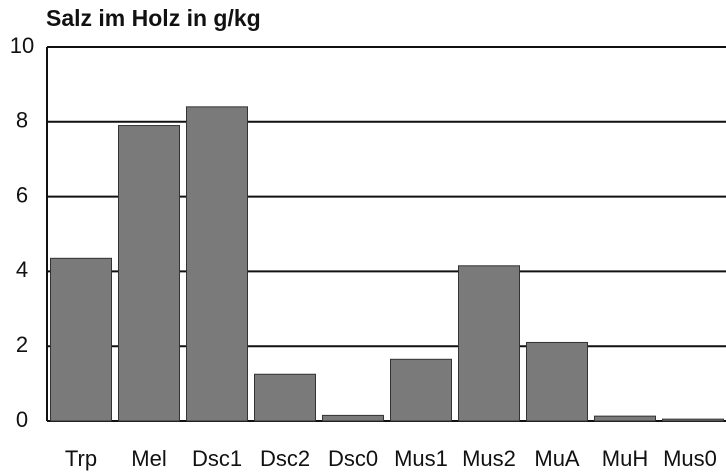 The height and width of the screenshot is (473, 726). I want to click on y-tick-label: 6, so click(22, 194).